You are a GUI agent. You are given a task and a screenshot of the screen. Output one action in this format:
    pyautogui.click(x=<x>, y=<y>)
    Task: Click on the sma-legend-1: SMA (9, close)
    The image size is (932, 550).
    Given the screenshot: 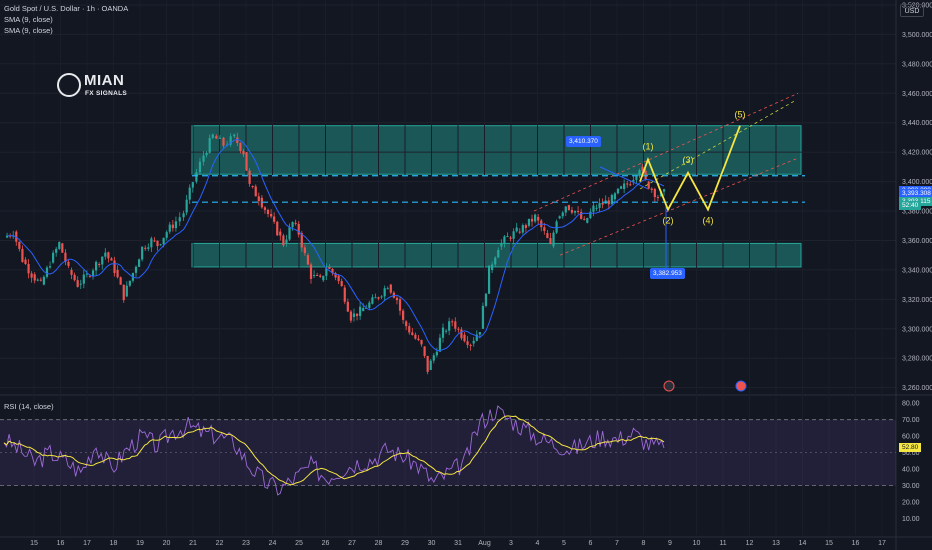 What is the action you would take?
    pyautogui.click(x=28, y=19)
    